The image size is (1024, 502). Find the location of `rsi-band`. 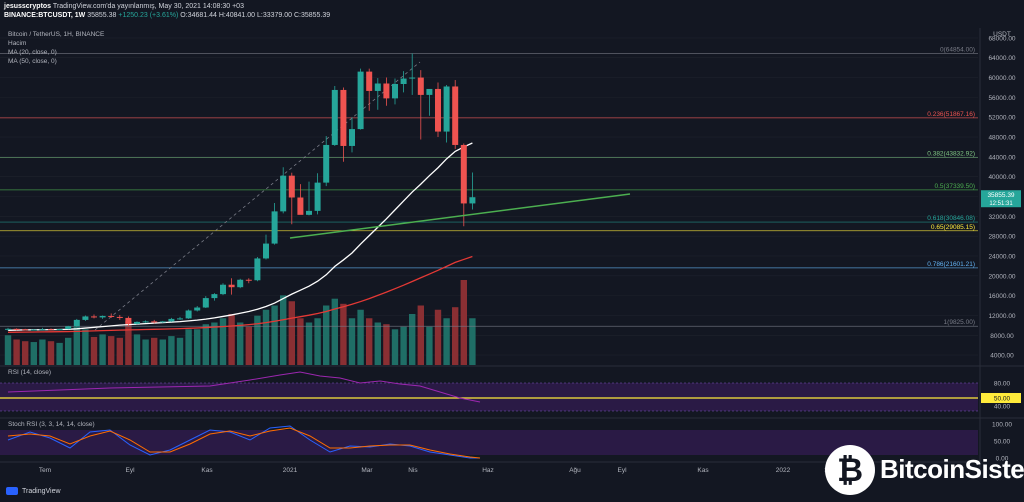

rsi-band is located at coordinates (489, 397).